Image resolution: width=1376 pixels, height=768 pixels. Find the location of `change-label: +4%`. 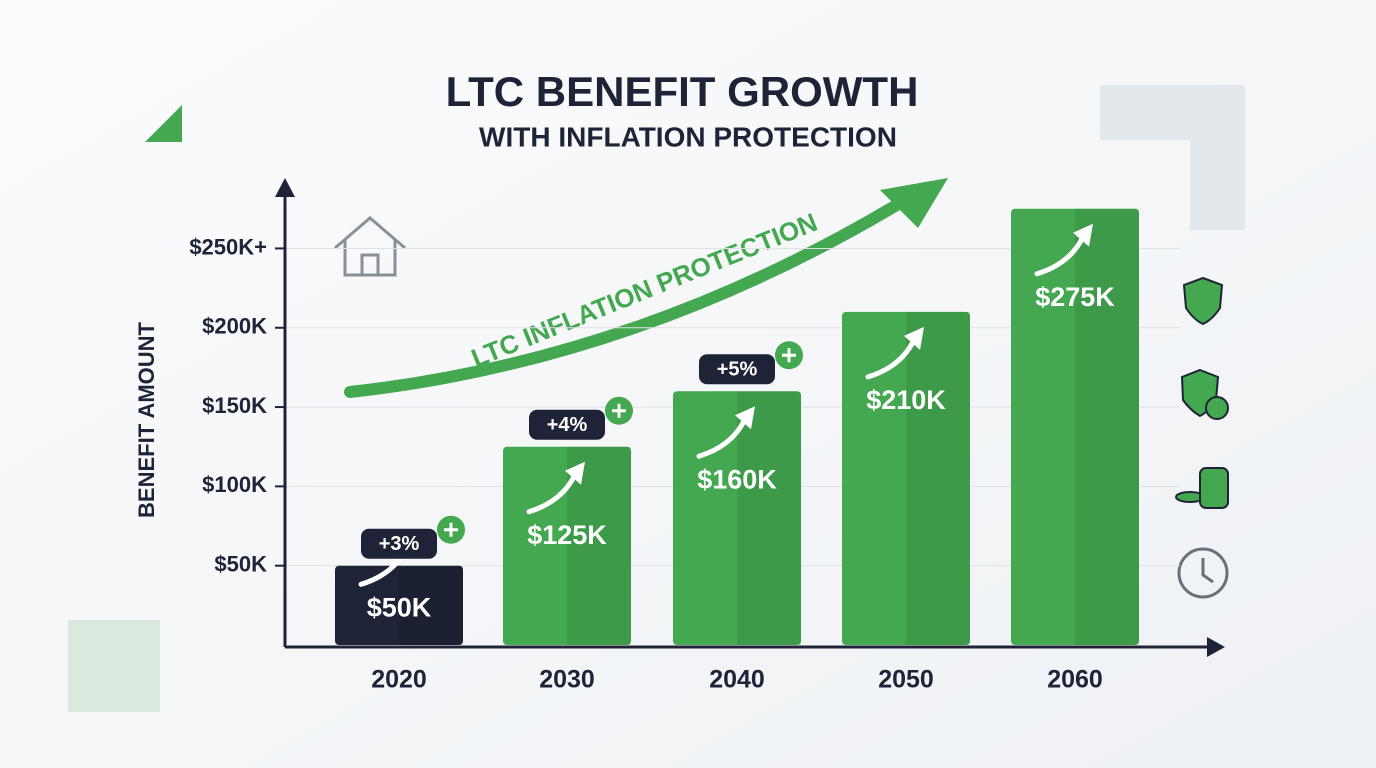

change-label: +4% is located at coordinates (567, 425).